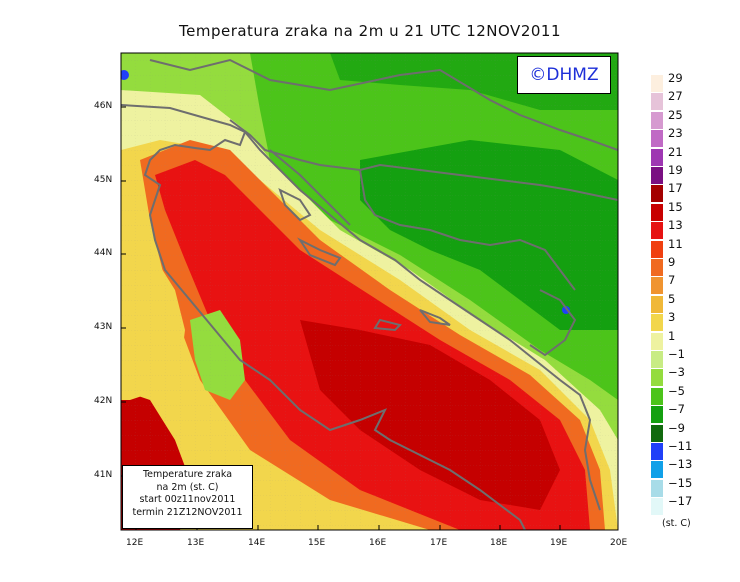  Describe the element at coordinates (680, 501) in the screenshot. I see `colorbar-label: −17` at that location.